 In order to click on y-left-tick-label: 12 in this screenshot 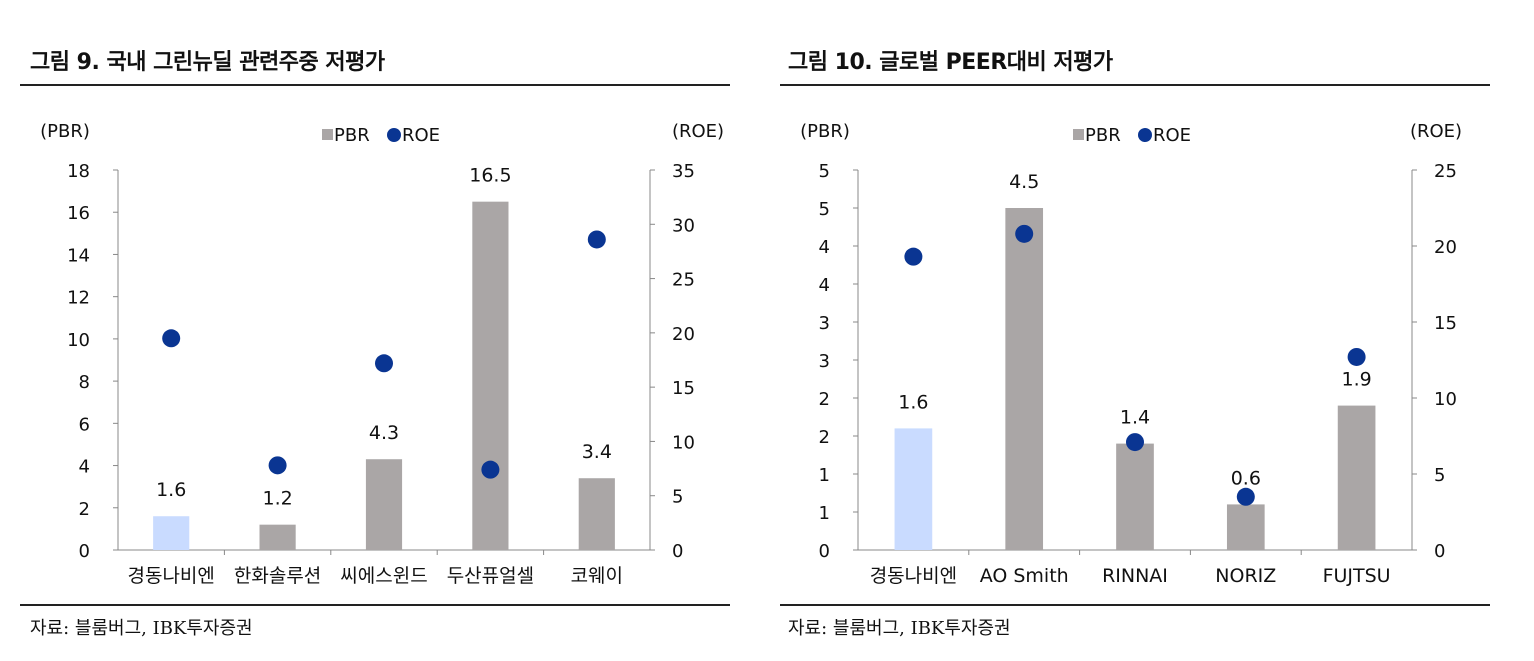, I will do `click(78, 298)`.